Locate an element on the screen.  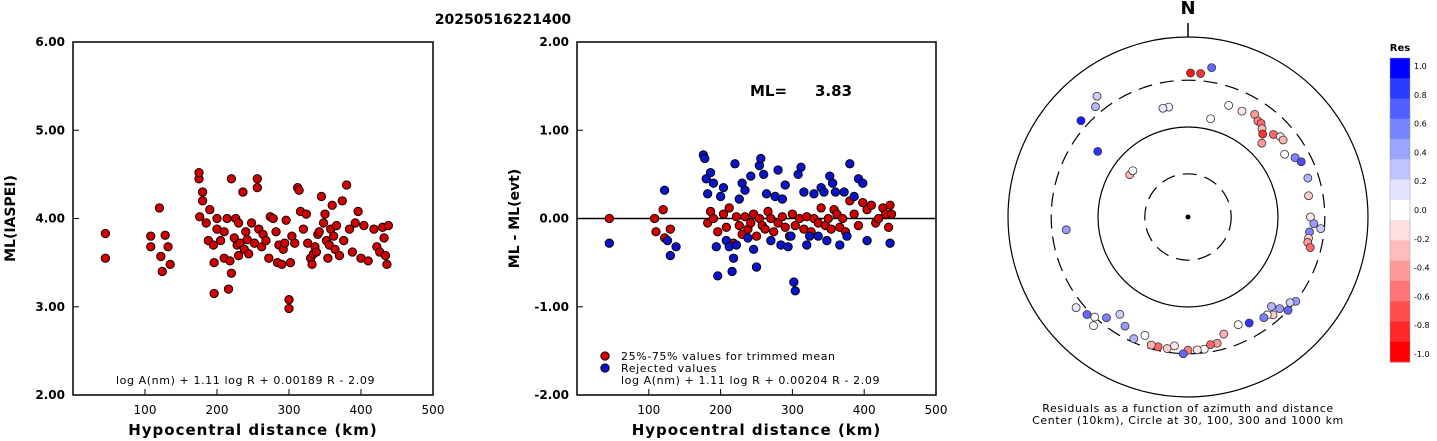
colorbar-tick-label: -1.0 is located at coordinates (1422, 354).